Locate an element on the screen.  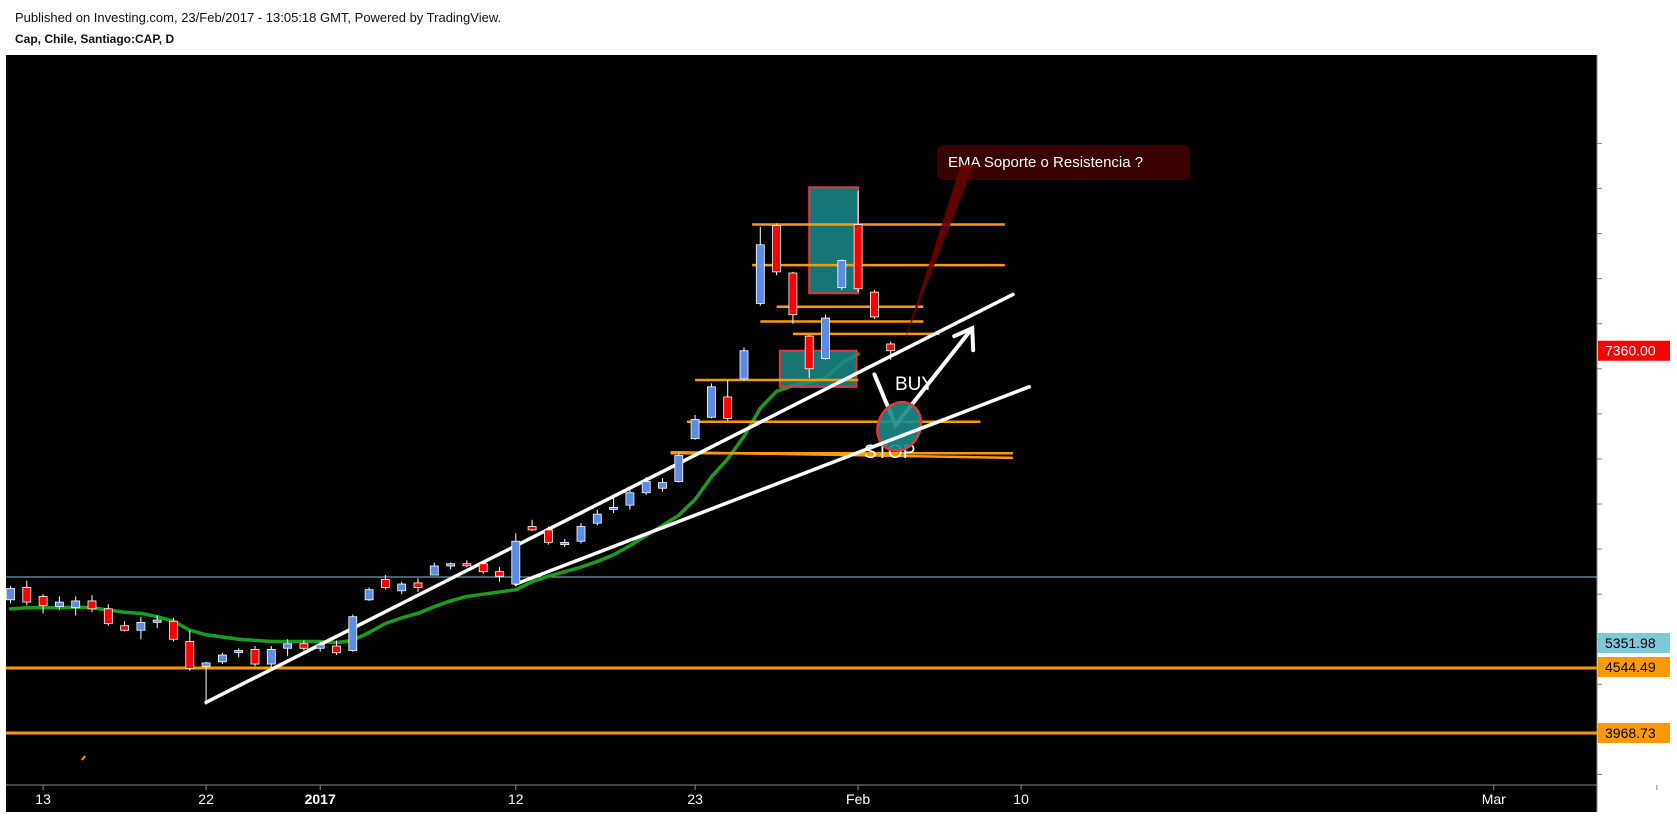
symbol-title: Cap, Chile, Santiago:CAP, D is located at coordinates (95, 39).